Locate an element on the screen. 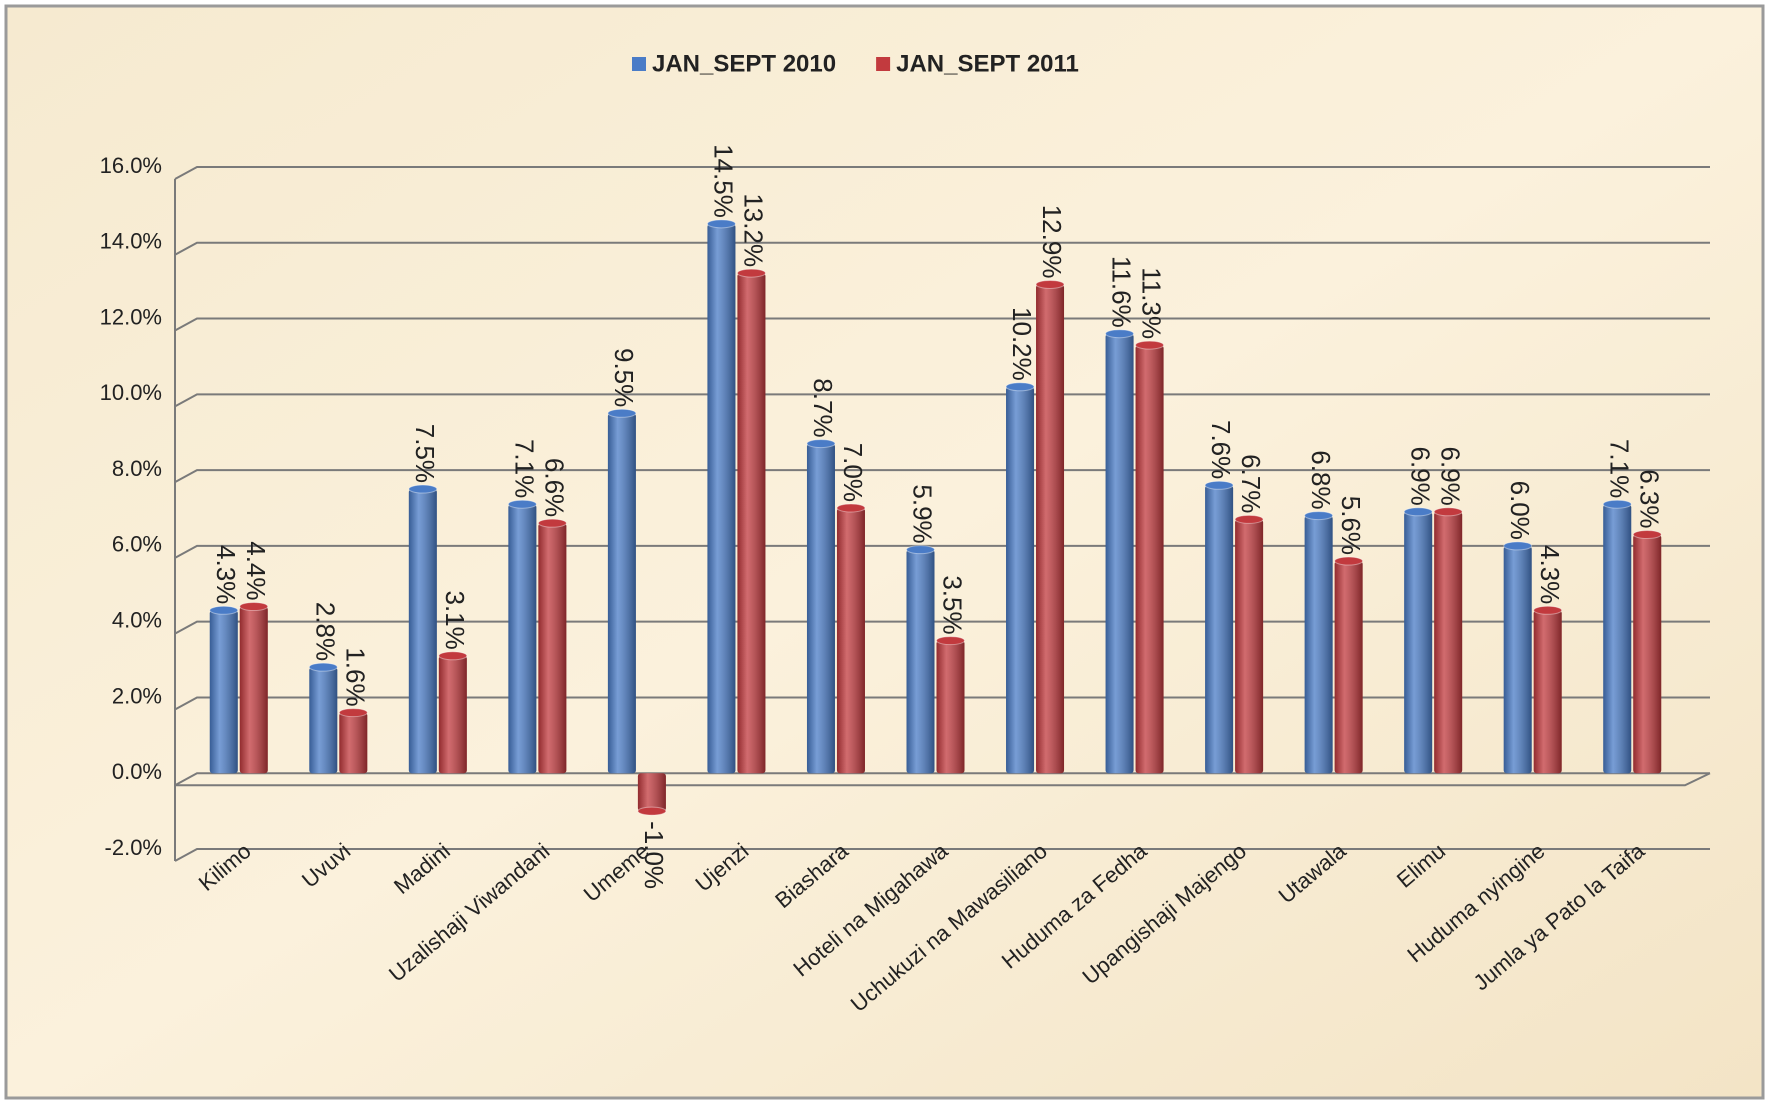 The width and height of the screenshot is (1769, 1104). data-label: 6.3% is located at coordinates (1649, 498).